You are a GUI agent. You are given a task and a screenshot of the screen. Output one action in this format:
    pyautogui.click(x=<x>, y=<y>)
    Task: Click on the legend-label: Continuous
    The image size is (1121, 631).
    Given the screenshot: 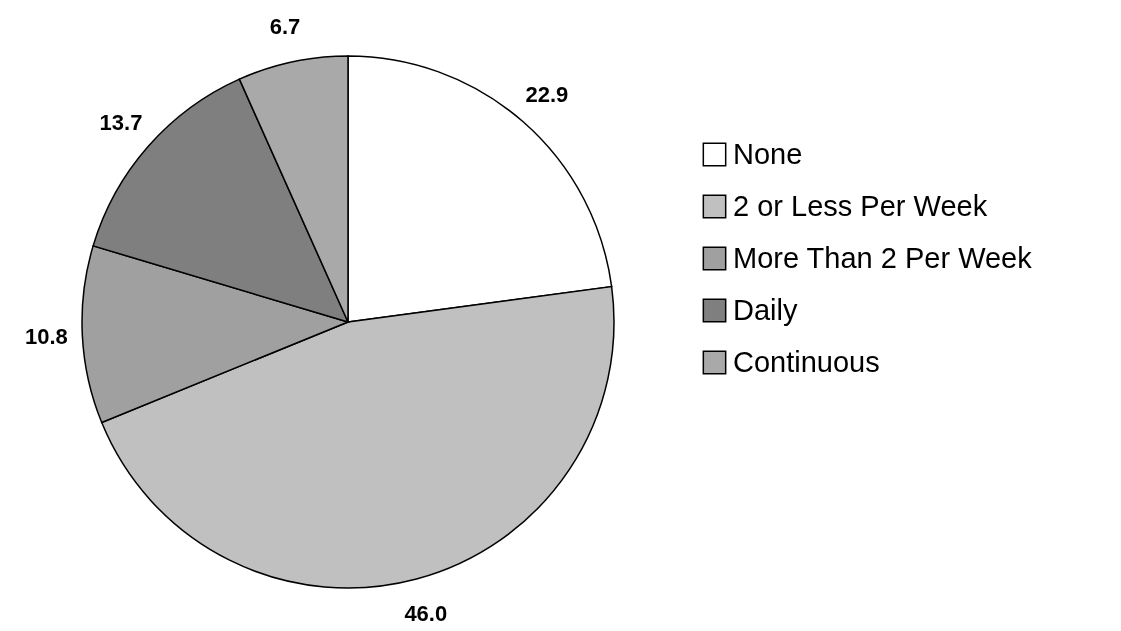 What is the action you would take?
    pyautogui.click(x=806, y=361)
    